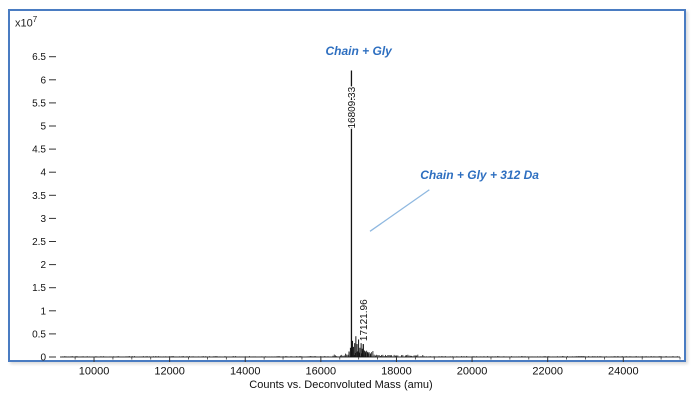 This screenshot has width=693, height=407. Describe the element at coordinates (169, 372) in the screenshot. I see `x-tick-label: 12000` at that location.